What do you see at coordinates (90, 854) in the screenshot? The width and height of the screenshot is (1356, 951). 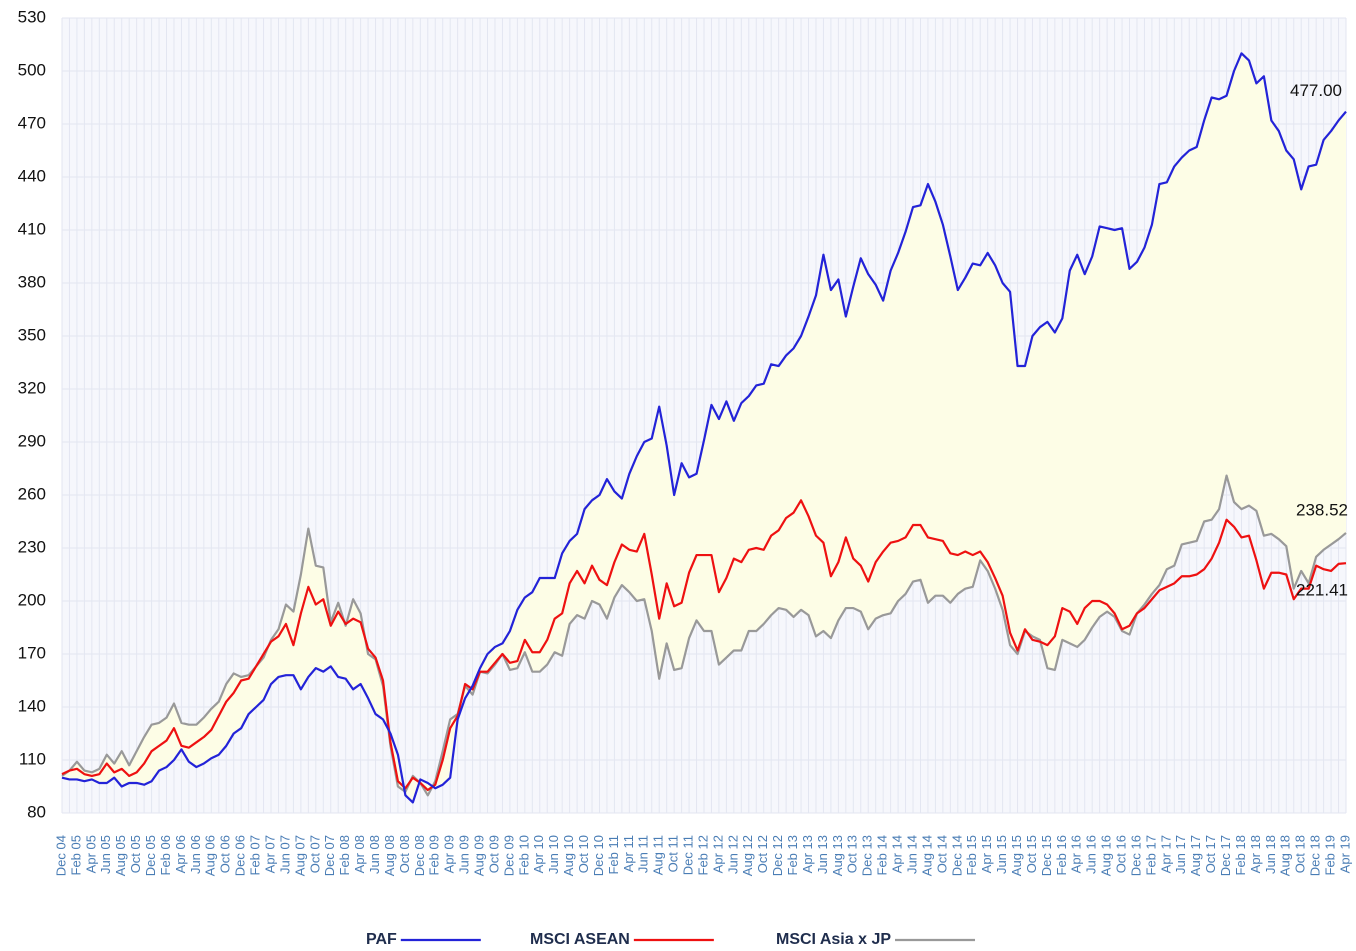 I see `x-tick-label: Apr 05` at bounding box center [90, 854].